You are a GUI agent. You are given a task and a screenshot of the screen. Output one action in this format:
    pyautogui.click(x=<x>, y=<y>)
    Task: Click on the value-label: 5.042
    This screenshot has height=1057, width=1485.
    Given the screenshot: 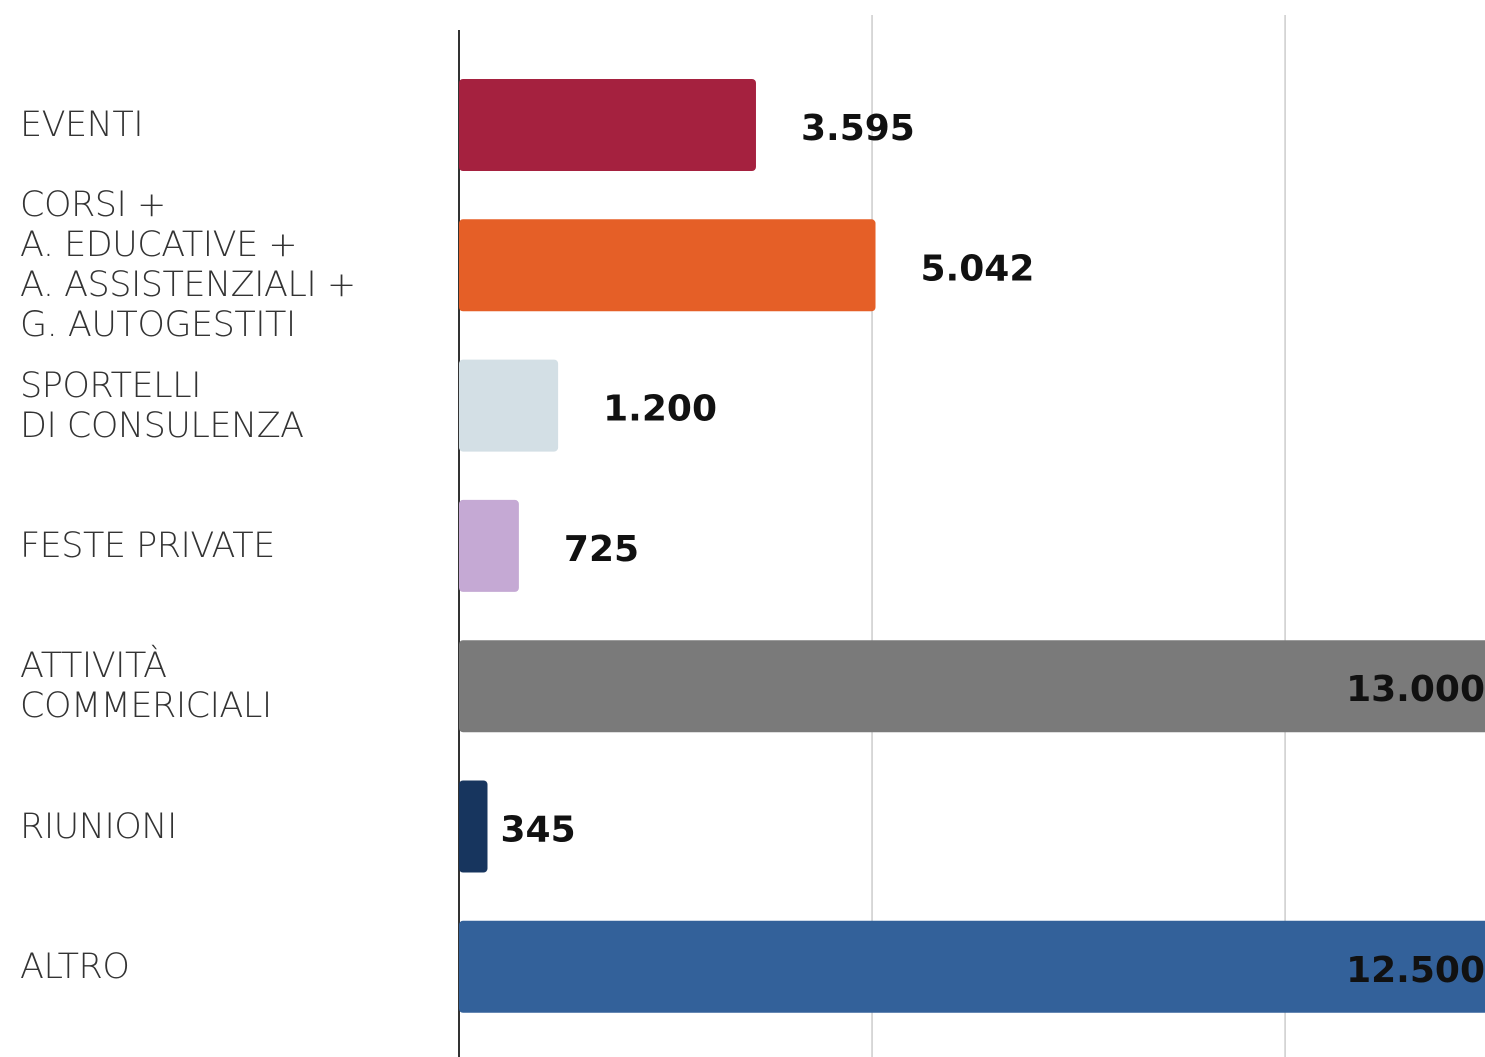 What is the action you would take?
    pyautogui.click(x=978, y=268)
    